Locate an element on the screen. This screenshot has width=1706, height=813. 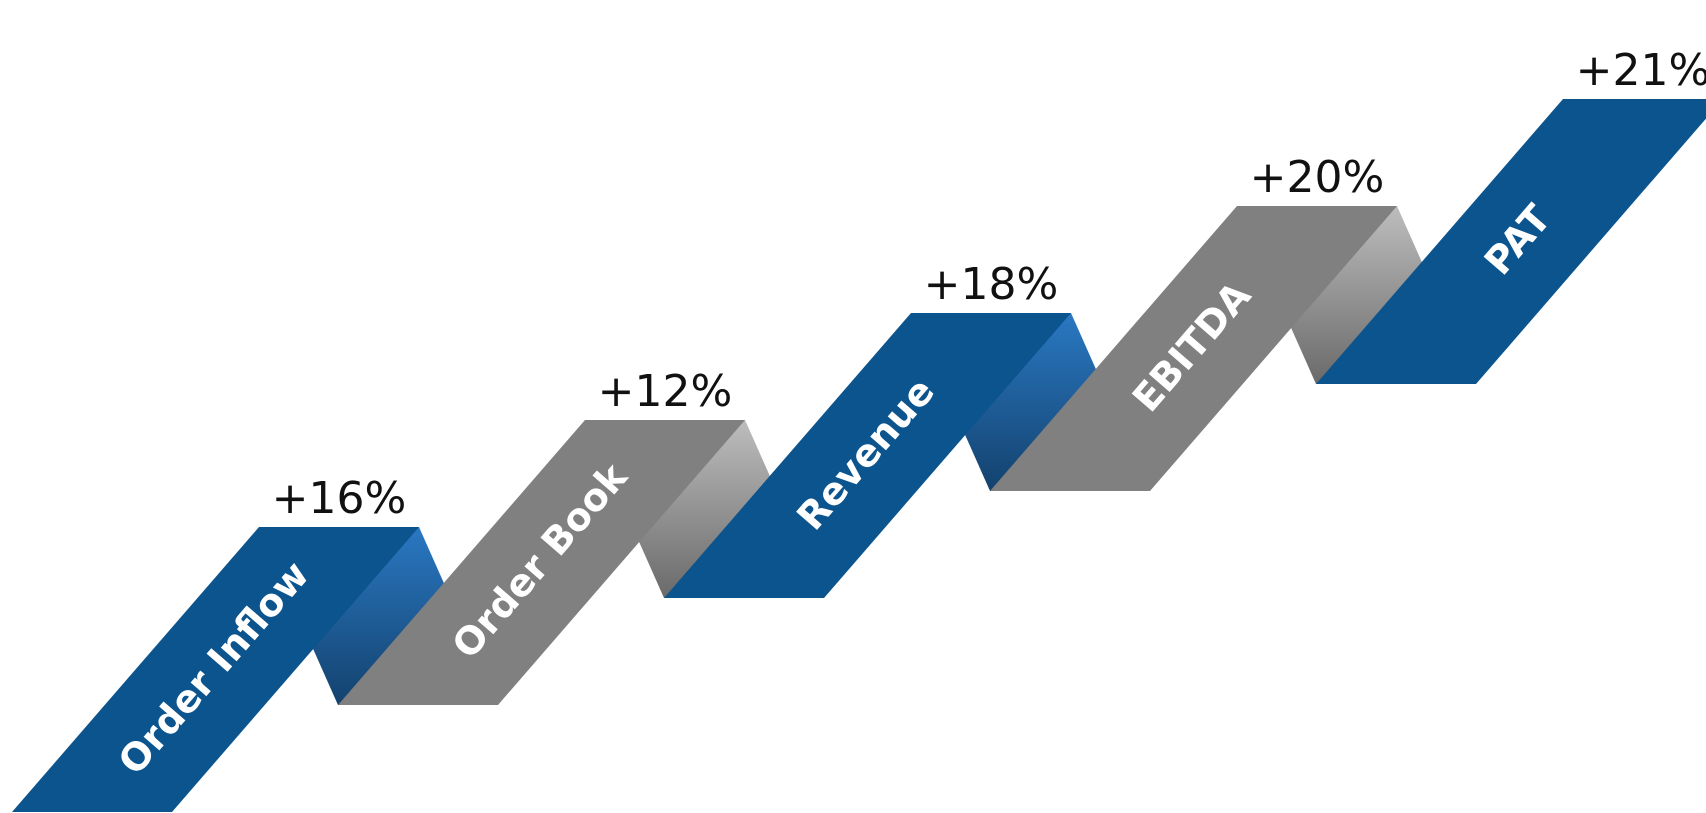
percent-label-ebitda: +20% is located at coordinates (1317, 177).